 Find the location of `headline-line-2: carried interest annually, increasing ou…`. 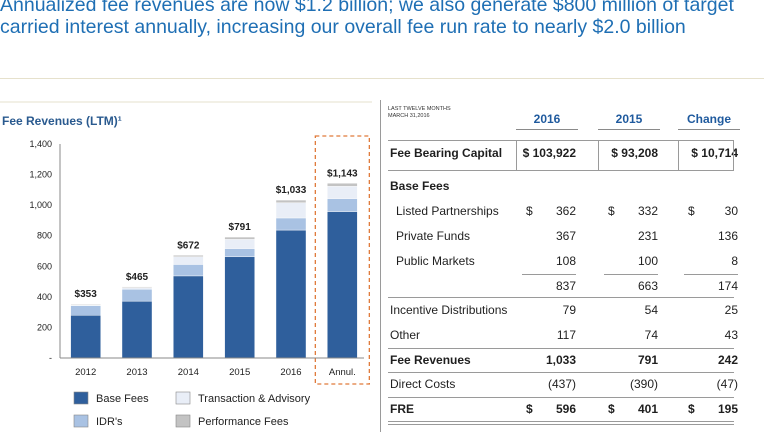

headline-line-2: carried interest annually, increasing ou… is located at coordinates (343, 27).